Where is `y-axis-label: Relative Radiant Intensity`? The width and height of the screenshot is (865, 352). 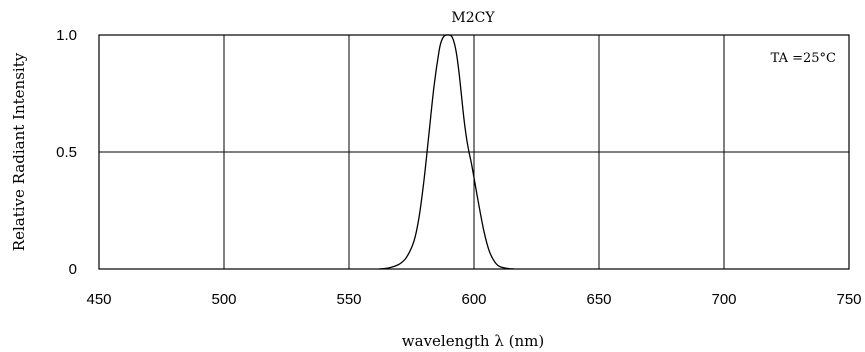 y-axis-label: Relative Radiant Intensity is located at coordinates (19, 151).